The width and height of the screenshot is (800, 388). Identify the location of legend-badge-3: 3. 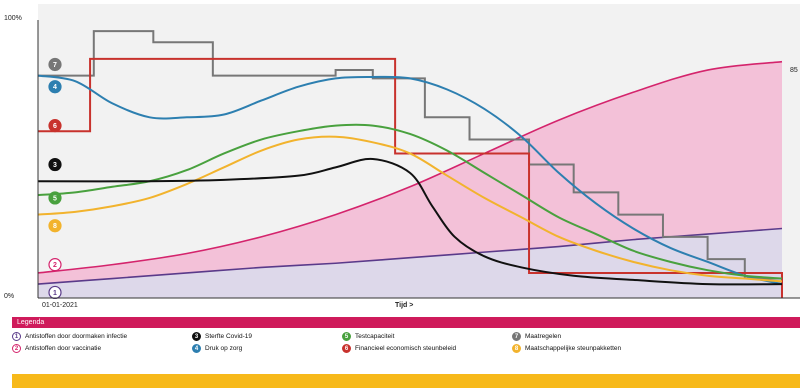
(196, 336).